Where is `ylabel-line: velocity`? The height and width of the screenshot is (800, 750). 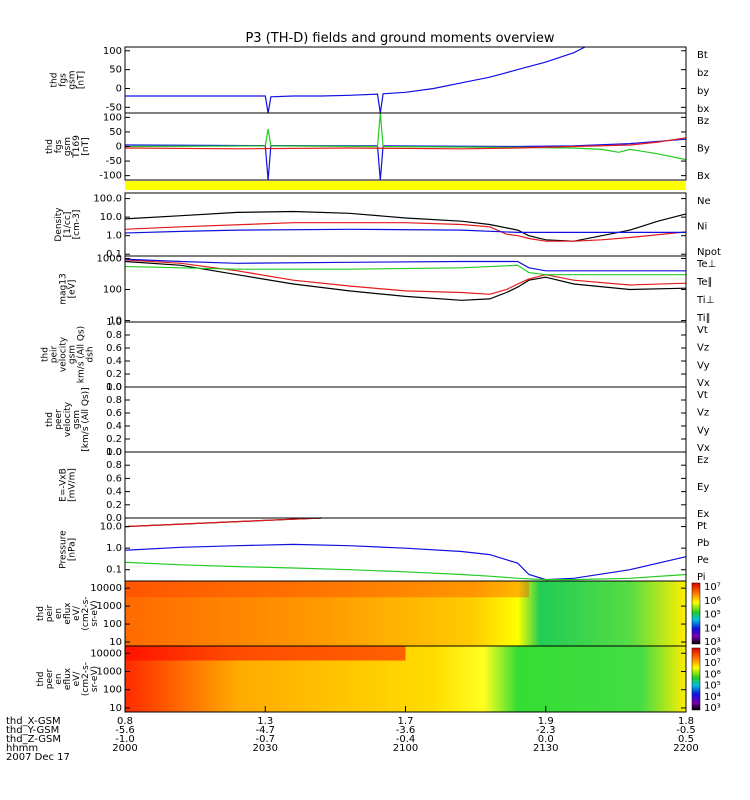 ylabel-line: velocity is located at coordinates (68, 419).